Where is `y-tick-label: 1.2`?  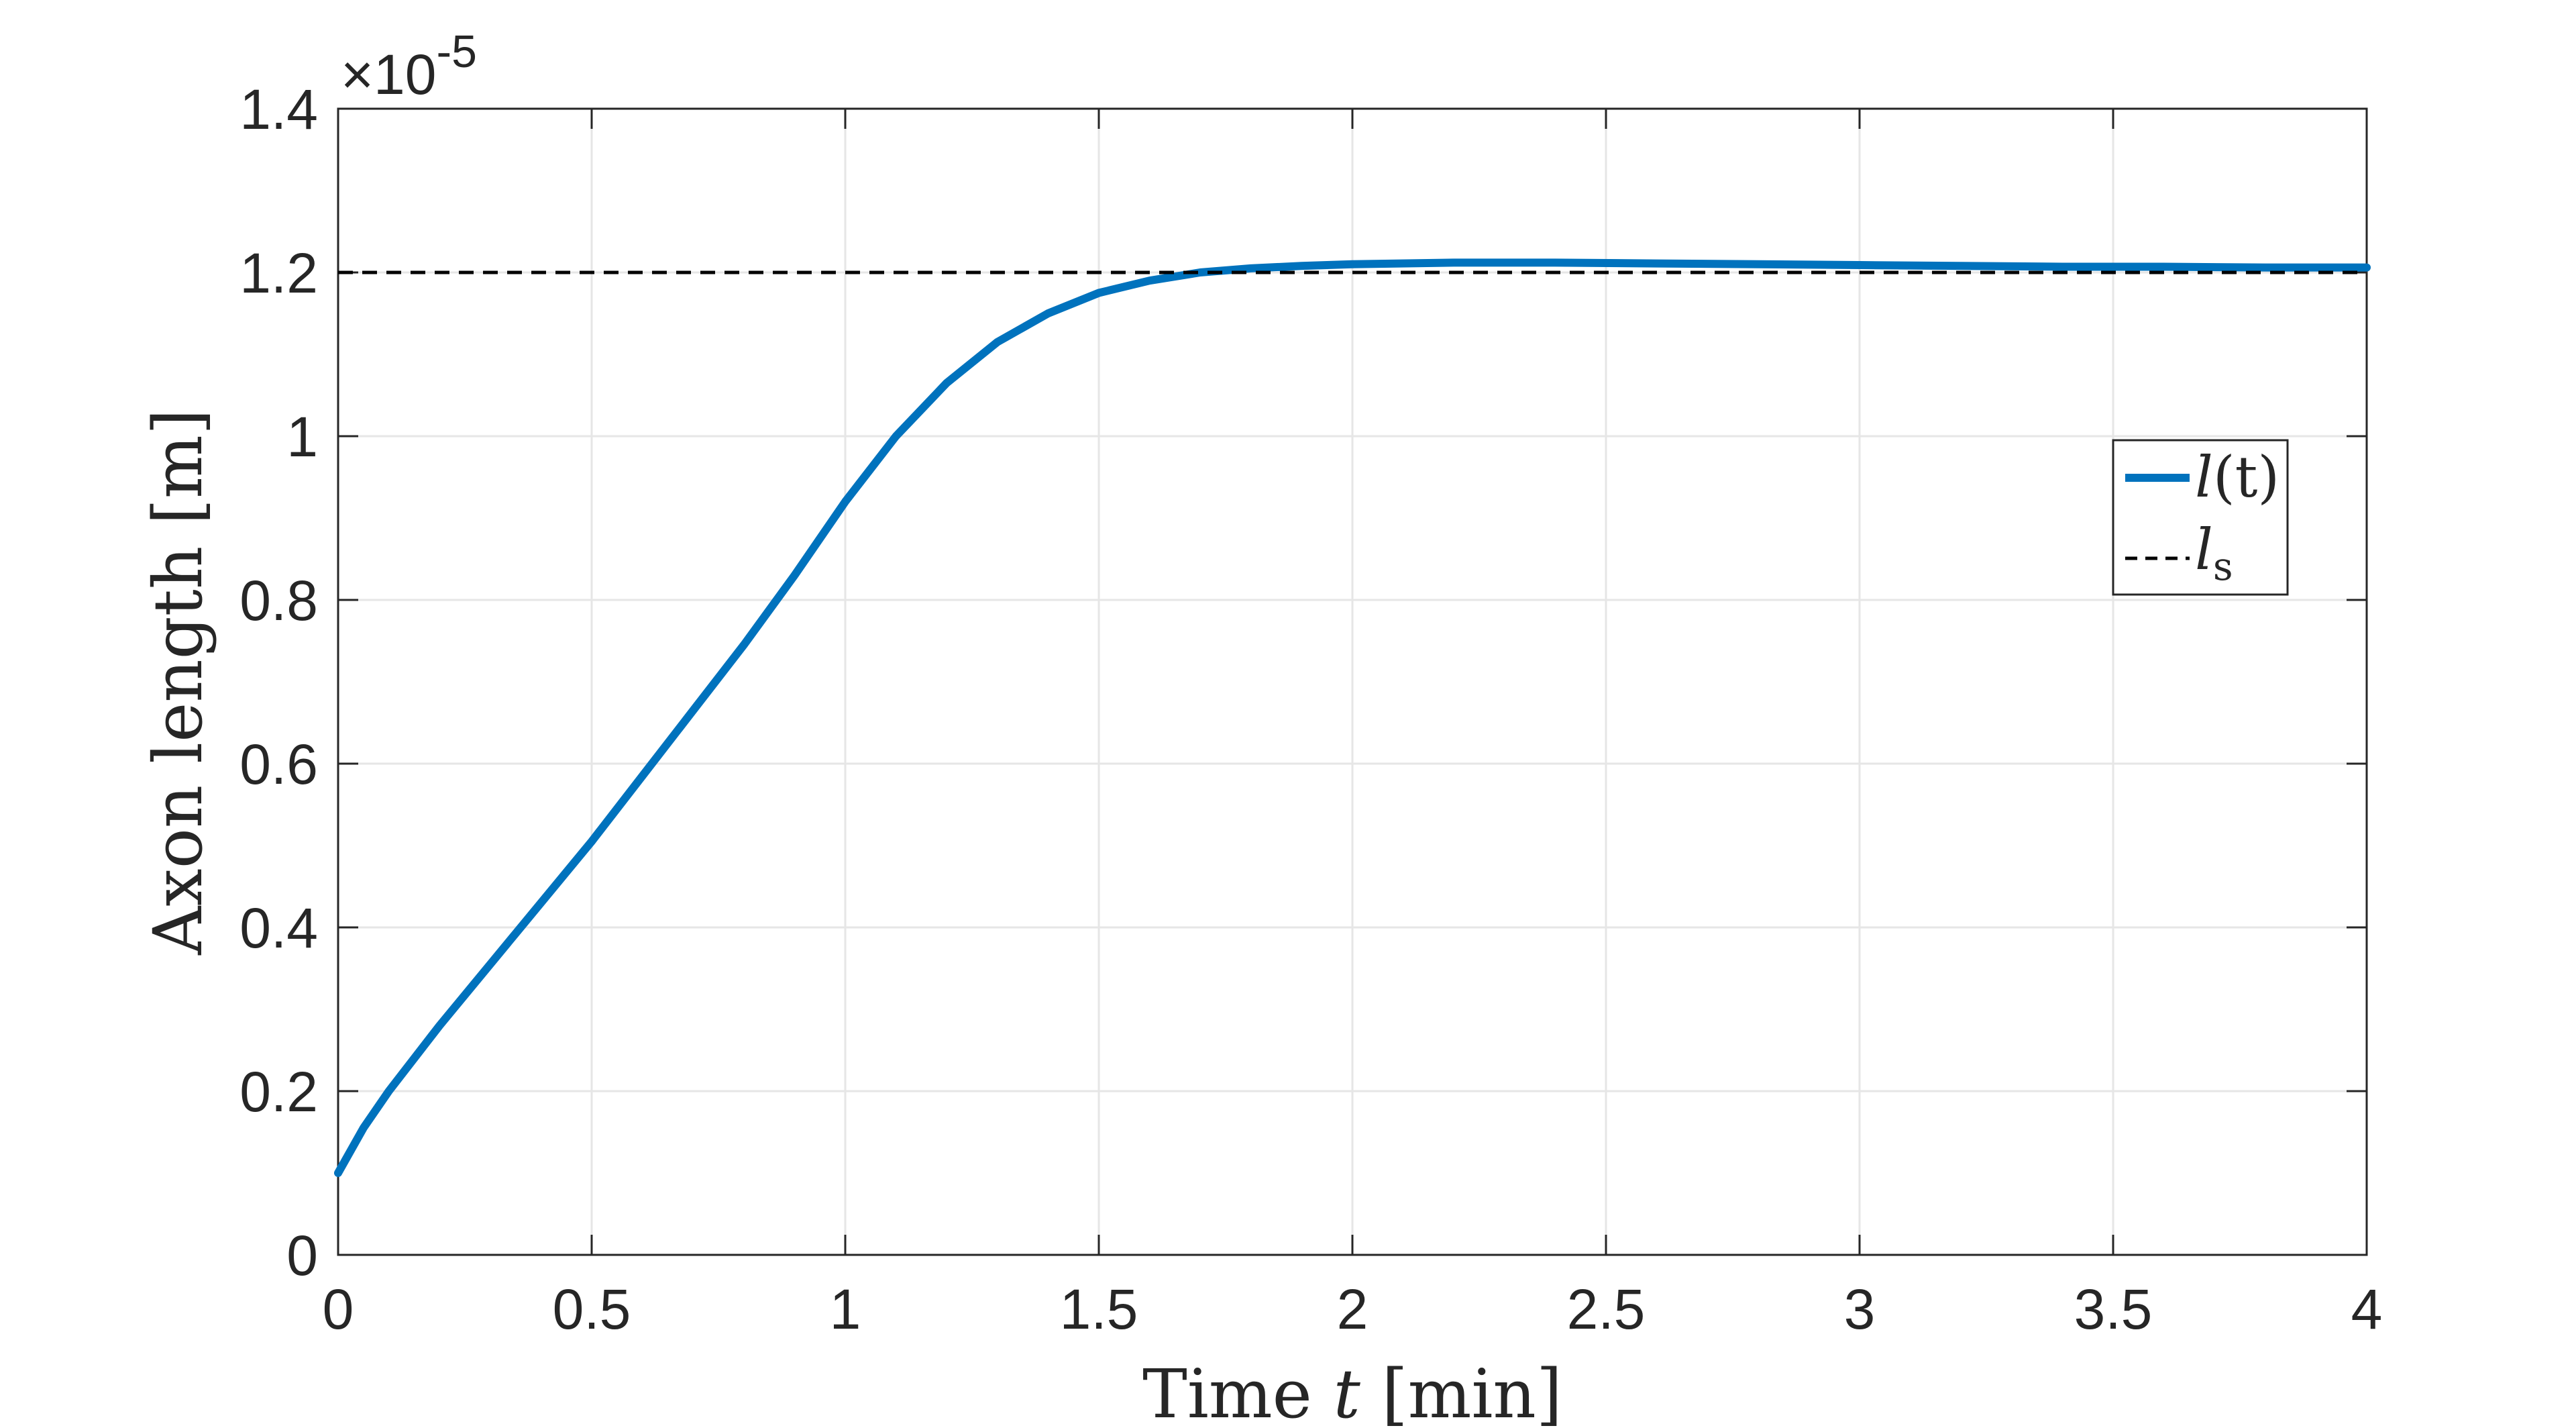
y-tick-label: 1.2 is located at coordinates (278, 273).